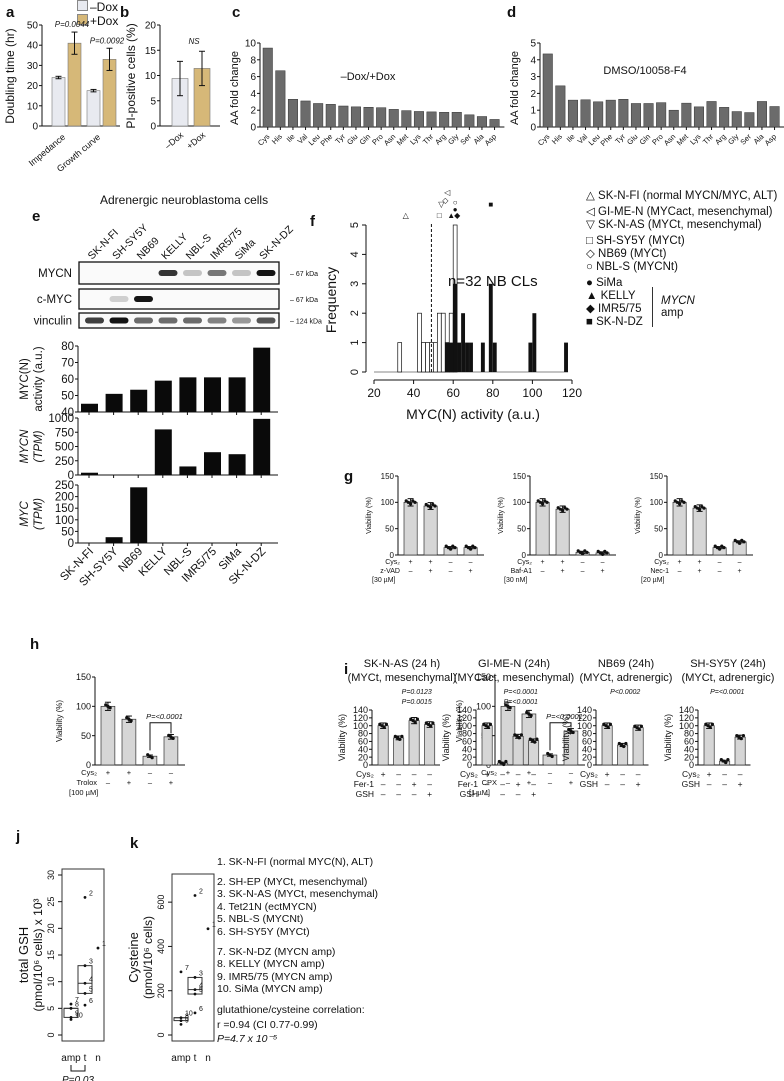 The height and width of the screenshot is (1081, 784). Describe the element at coordinates (77, 1000) in the screenshot. I see `svg-text: 7` at that location.